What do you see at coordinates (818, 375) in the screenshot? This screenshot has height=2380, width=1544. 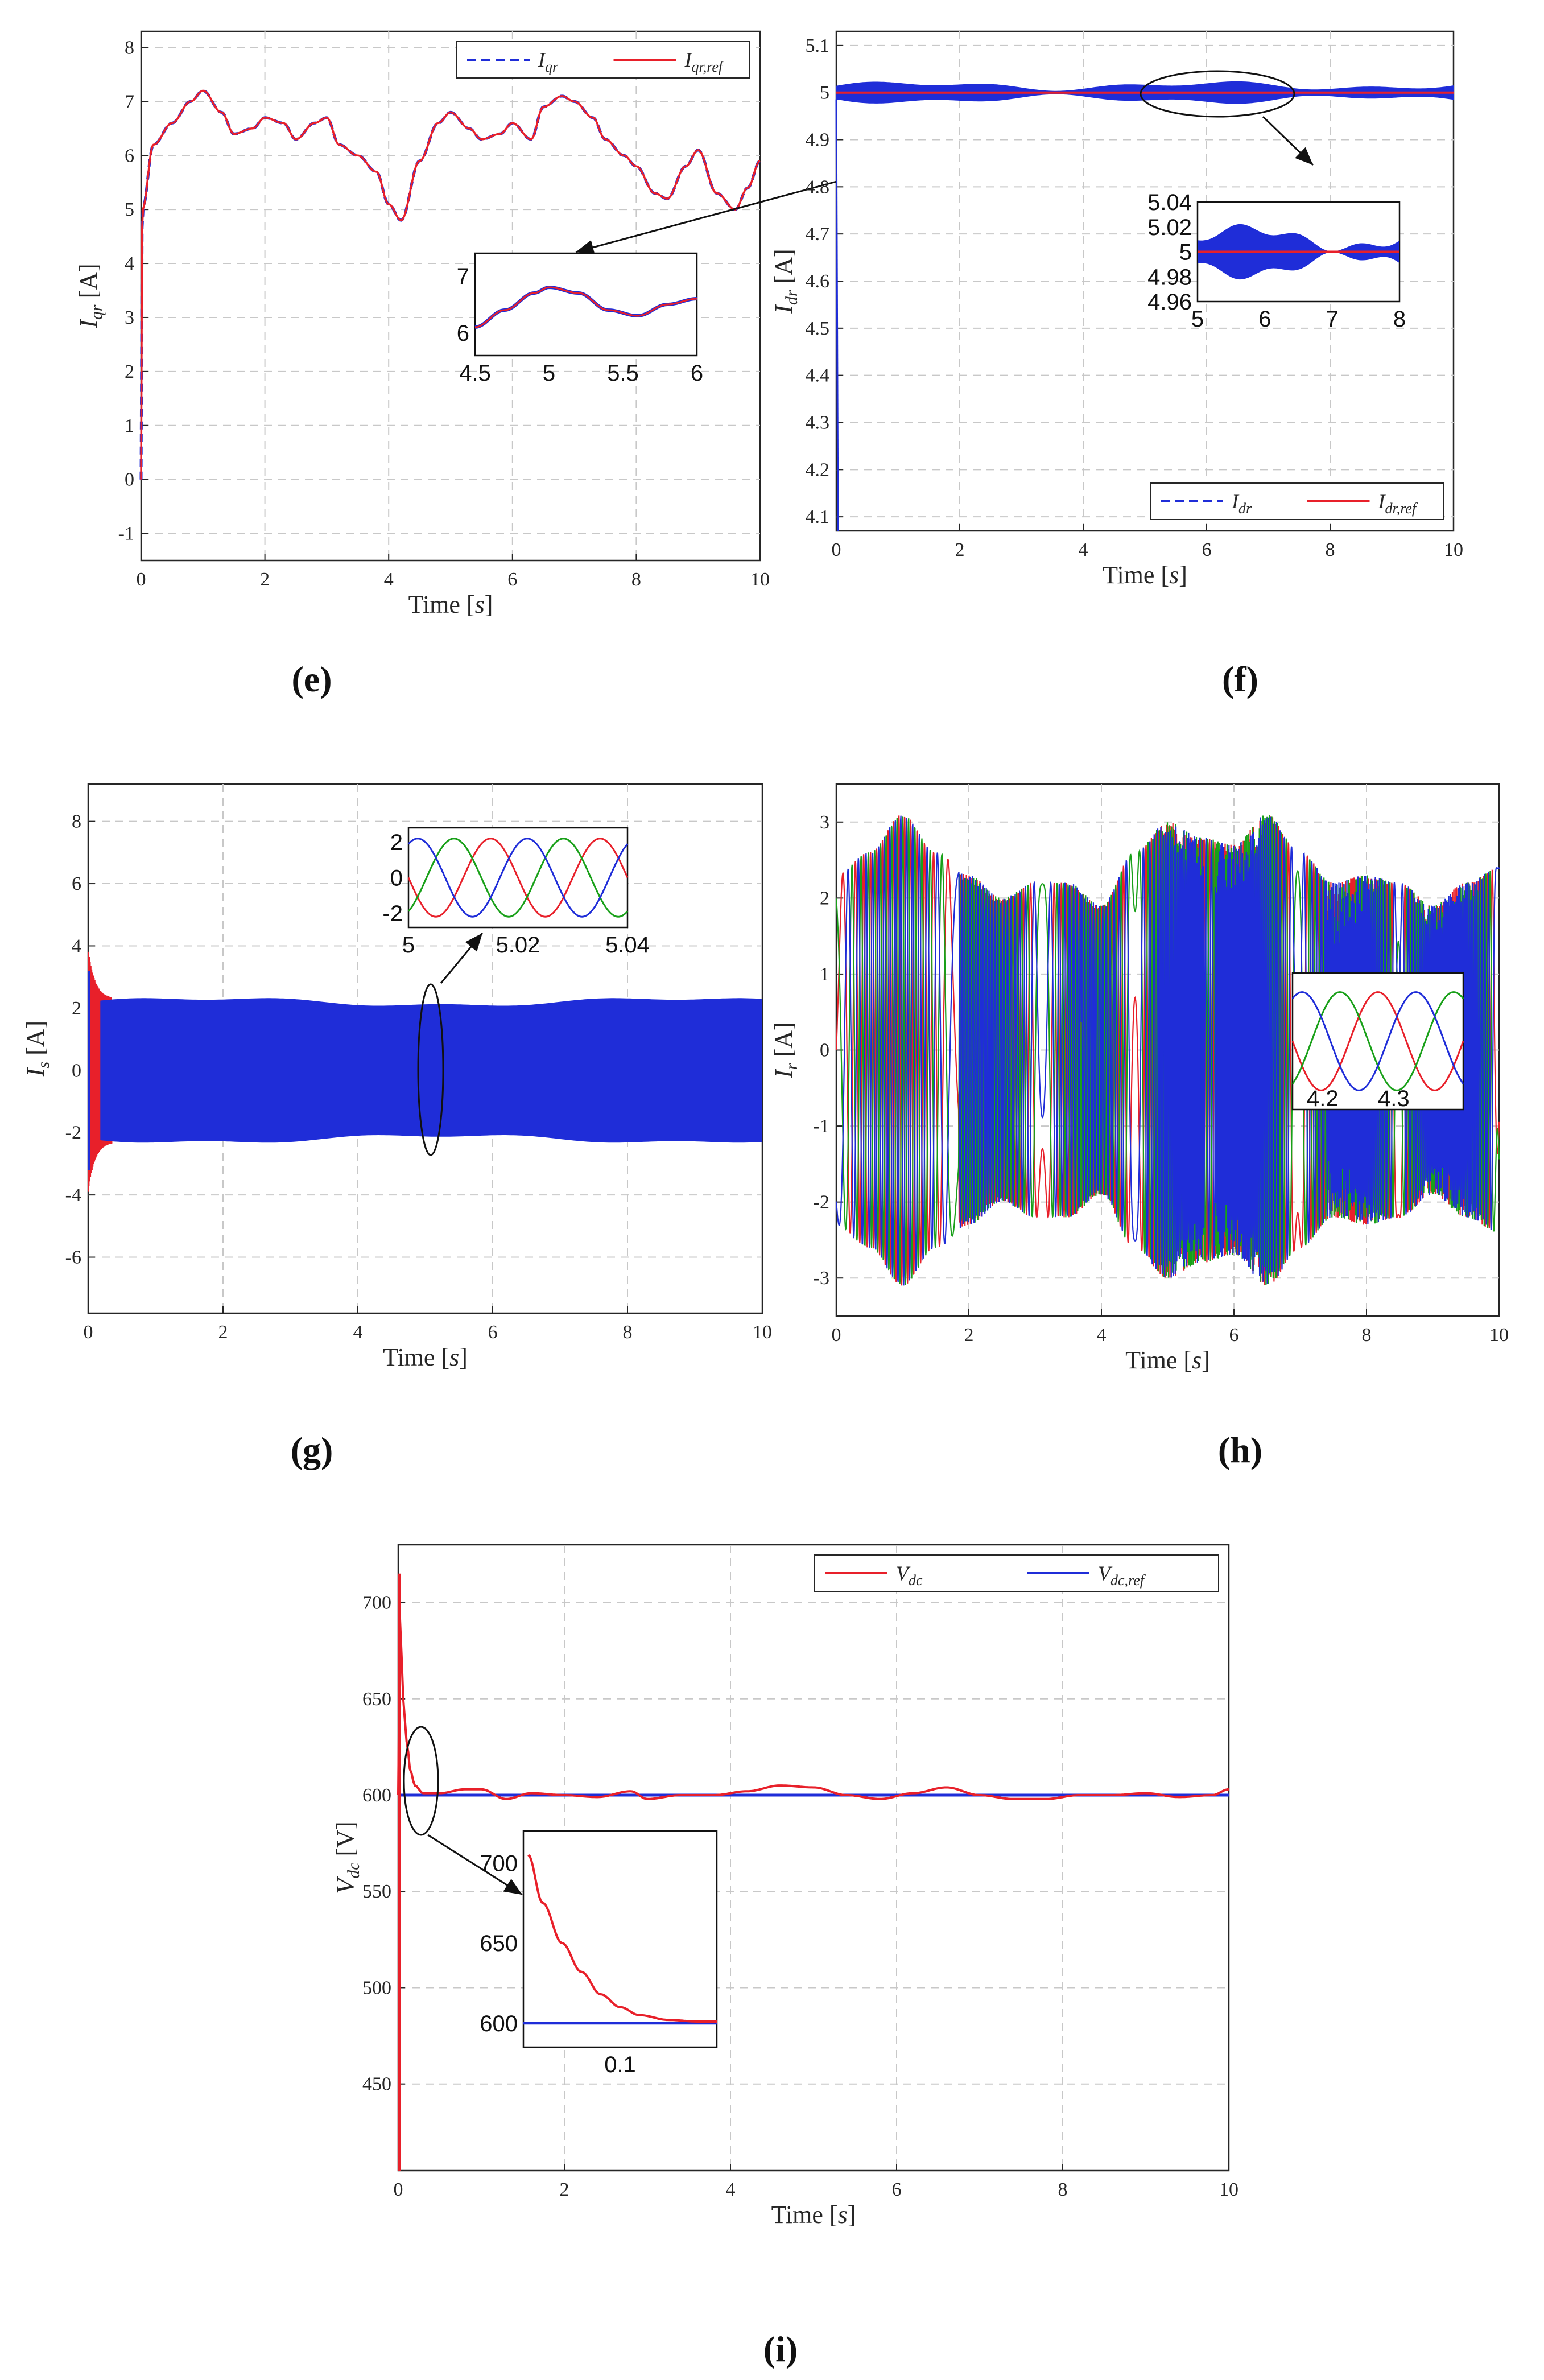 I see `y-tick-label: 4.4` at bounding box center [818, 375].